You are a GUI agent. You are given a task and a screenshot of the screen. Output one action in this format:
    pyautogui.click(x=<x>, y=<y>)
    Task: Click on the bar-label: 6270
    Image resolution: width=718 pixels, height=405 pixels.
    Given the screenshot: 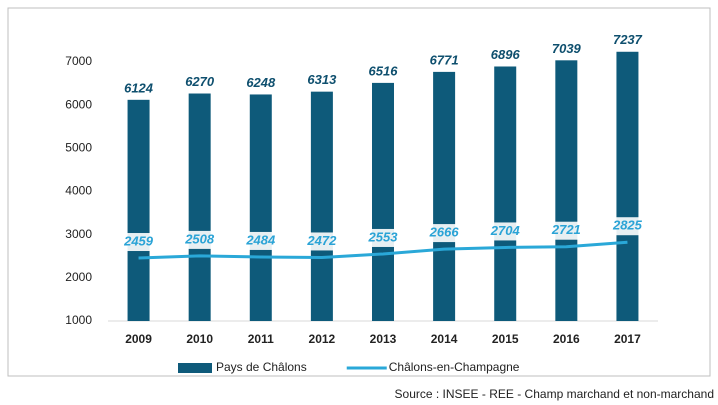 What is the action you would take?
    pyautogui.click(x=200, y=81)
    